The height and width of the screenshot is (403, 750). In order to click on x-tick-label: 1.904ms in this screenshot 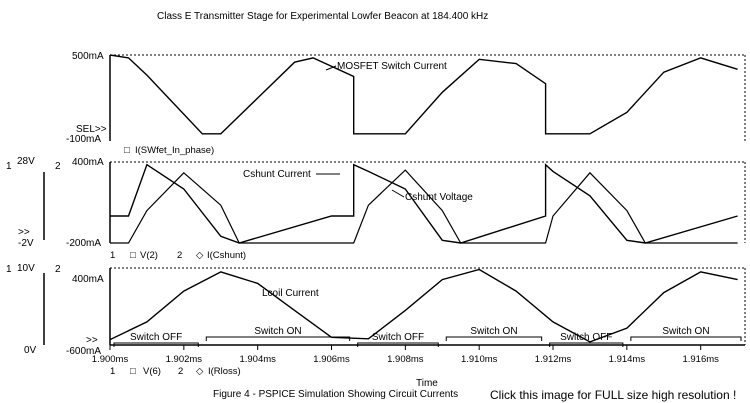, I will do `click(257, 359)`.